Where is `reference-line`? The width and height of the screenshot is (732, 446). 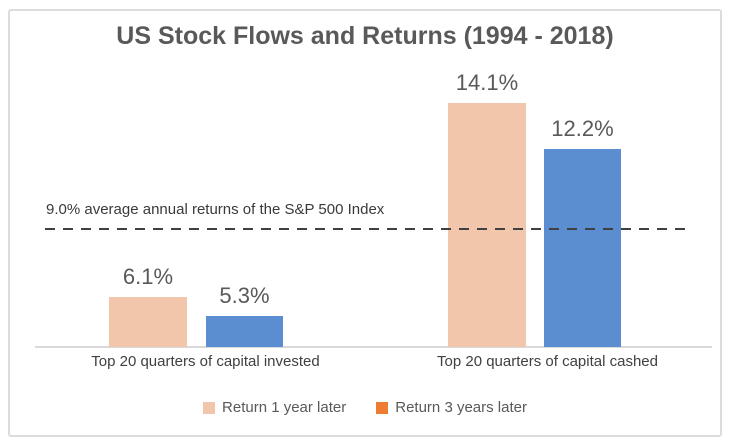 reference-line is located at coordinates (367, 229).